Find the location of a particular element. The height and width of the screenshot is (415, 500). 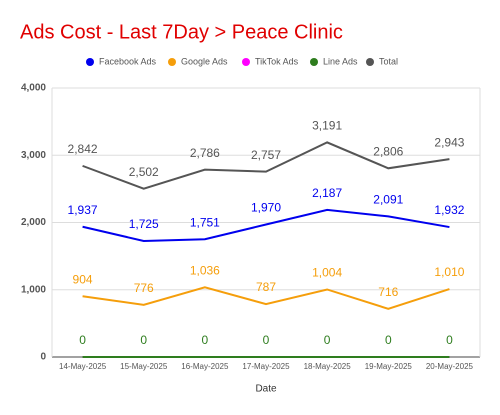

x-axis-title: Date is located at coordinates (266, 389).